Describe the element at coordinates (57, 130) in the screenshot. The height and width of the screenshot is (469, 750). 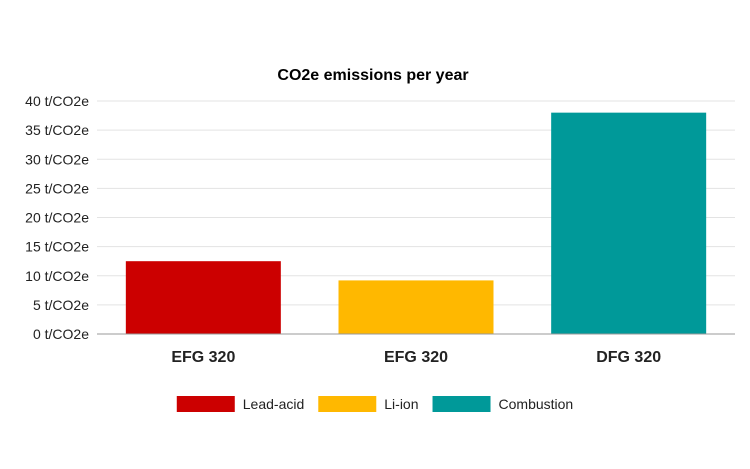
I see `y-tick-label: 35 t/CO2e` at that location.